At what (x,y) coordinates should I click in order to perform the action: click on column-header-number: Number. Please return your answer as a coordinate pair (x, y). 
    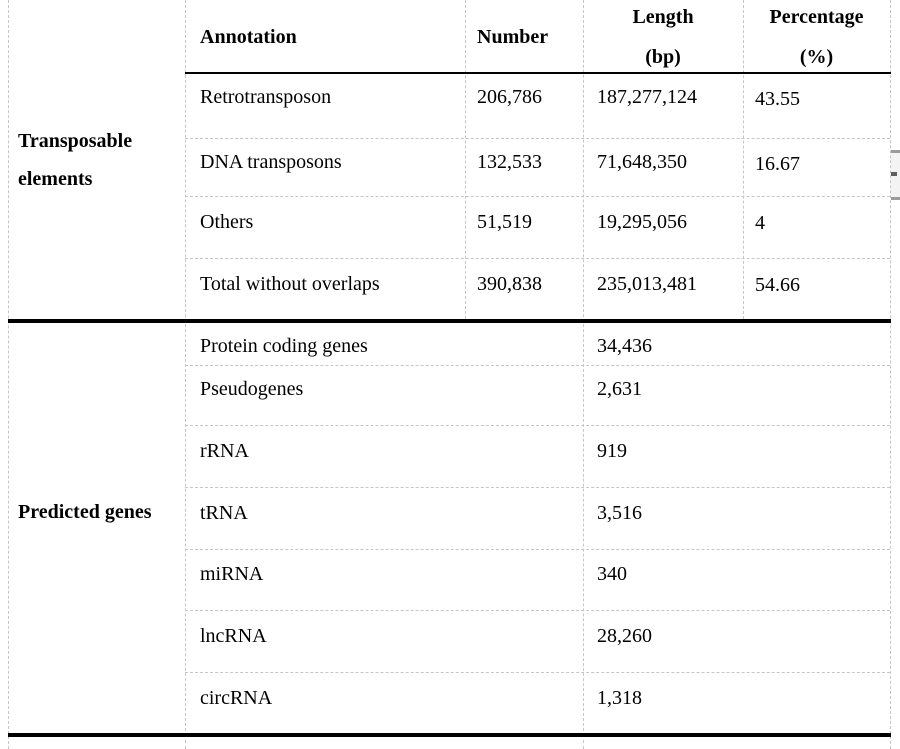
    Looking at the image, I should click on (513, 37).